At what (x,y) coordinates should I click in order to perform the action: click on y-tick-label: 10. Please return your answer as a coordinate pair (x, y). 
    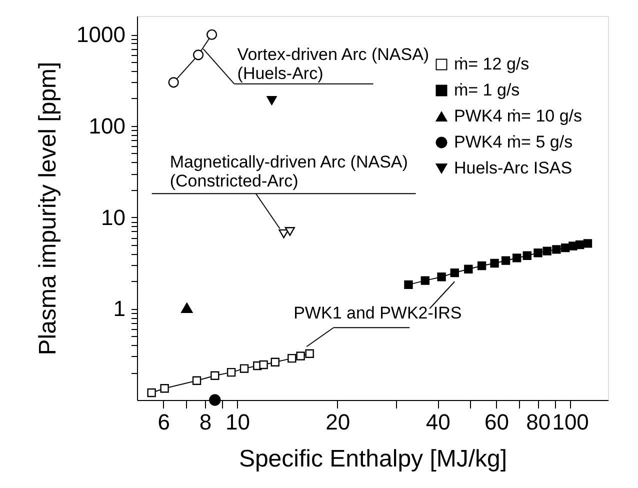
    Looking at the image, I should click on (113, 217).